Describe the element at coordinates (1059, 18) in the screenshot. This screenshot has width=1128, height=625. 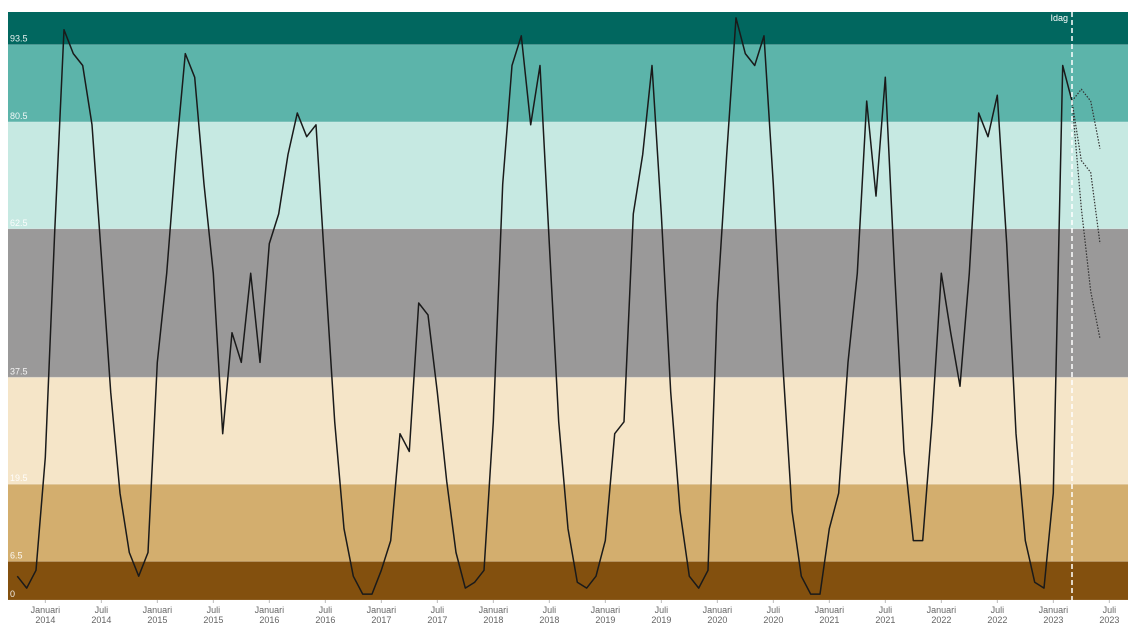
I see `today-label: Idag` at that location.